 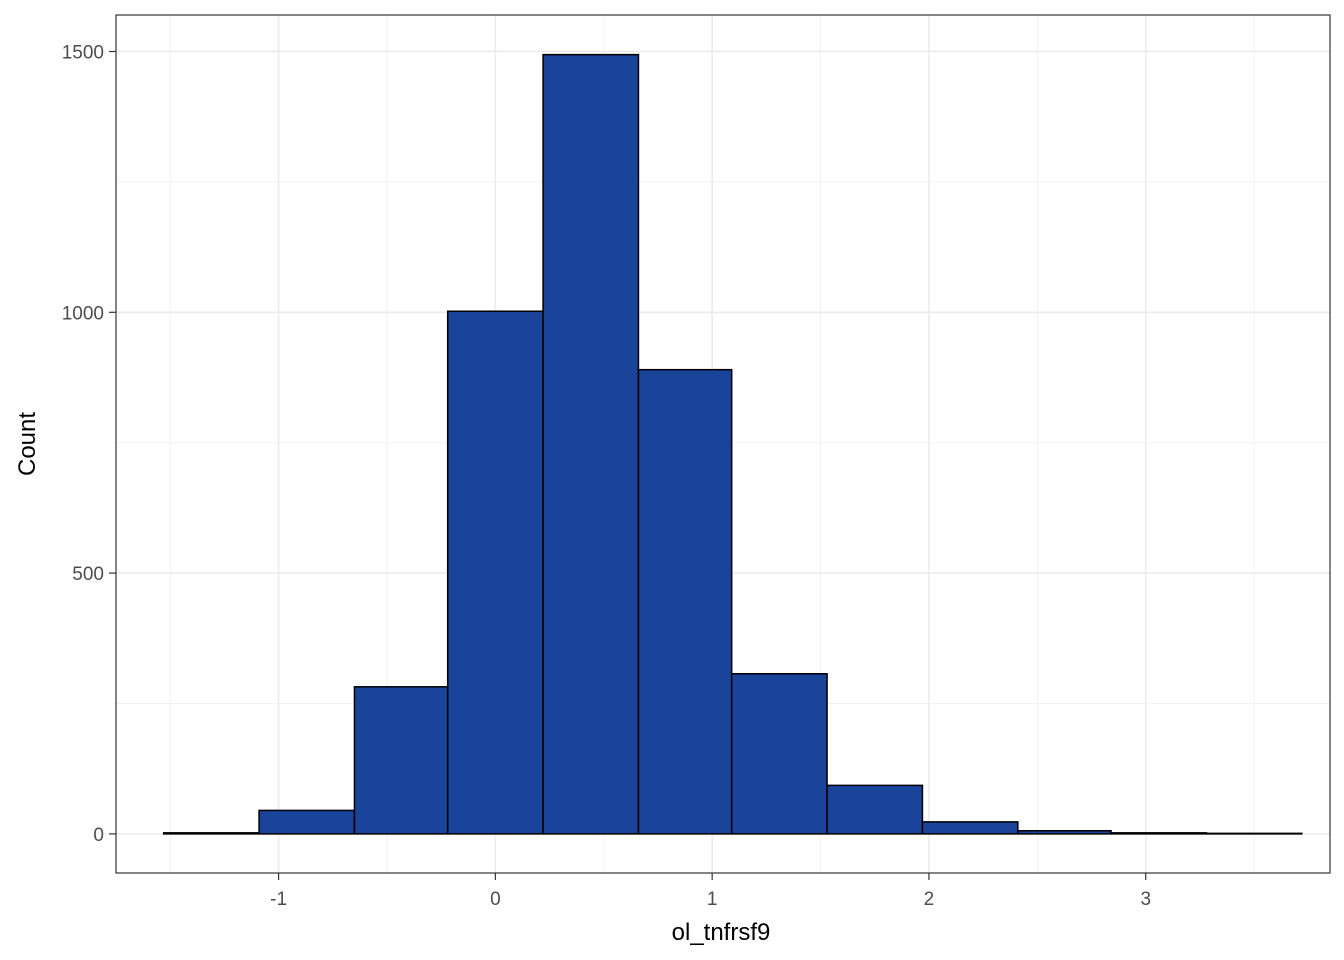 I want to click on x-tick-label: 3, so click(x=1145, y=899).